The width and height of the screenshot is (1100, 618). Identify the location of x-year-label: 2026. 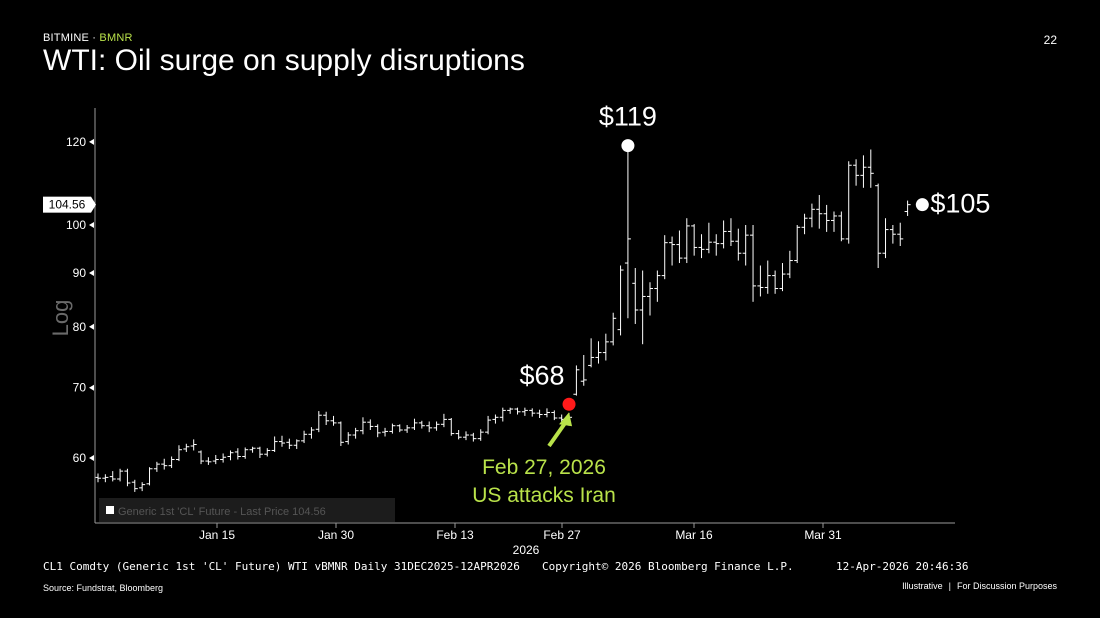
(526, 550).